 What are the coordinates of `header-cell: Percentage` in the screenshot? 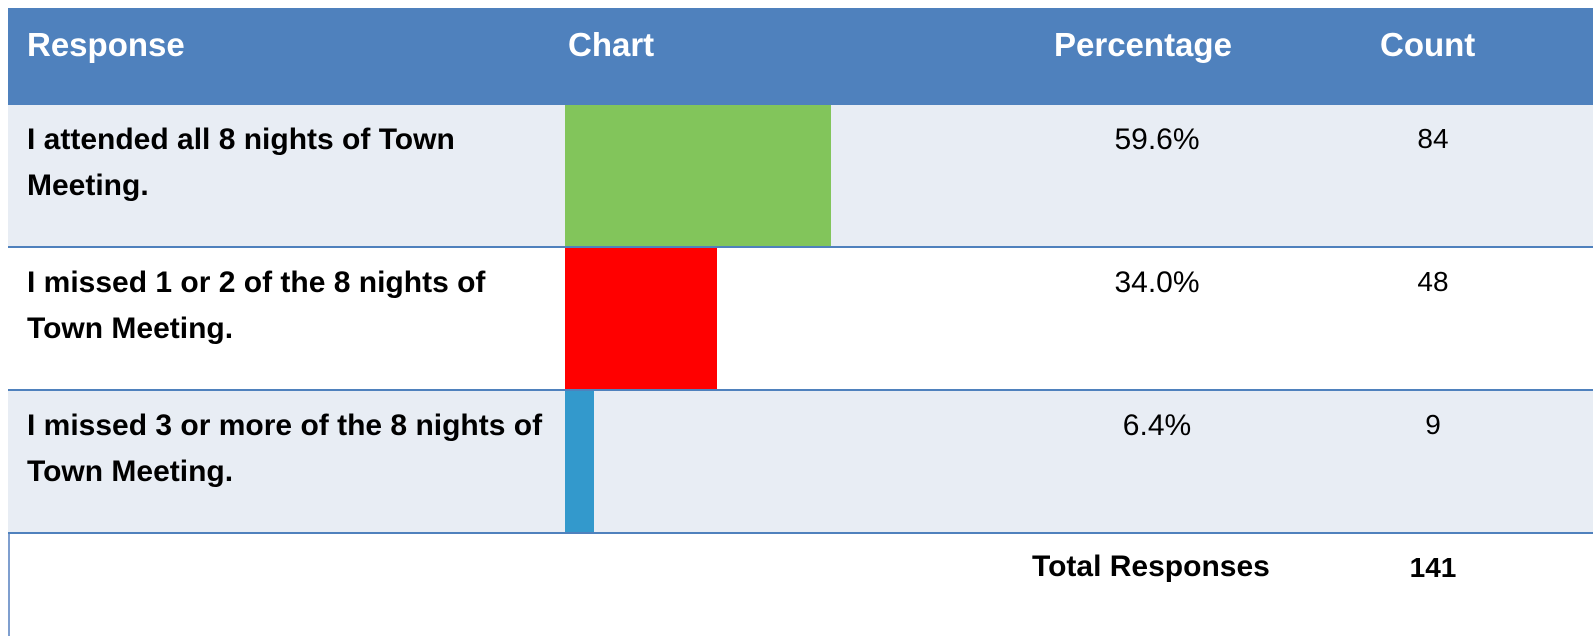 It's located at (1143, 44).